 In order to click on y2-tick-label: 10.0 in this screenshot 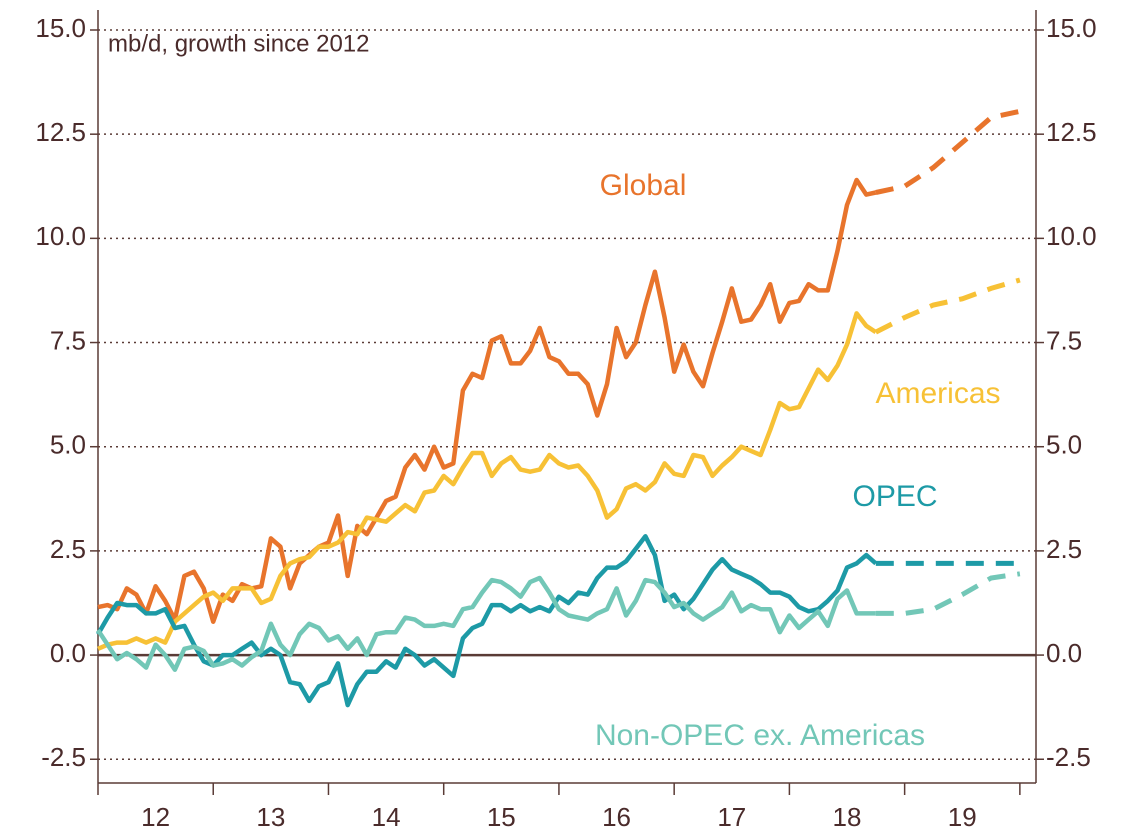, I will do `click(1071, 236)`.